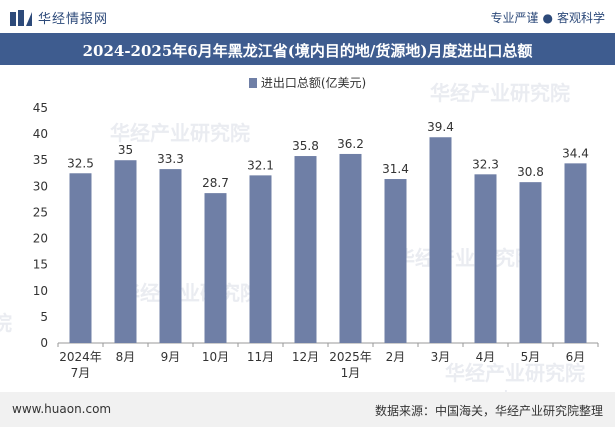 The height and width of the screenshot is (427, 615). What do you see at coordinates (40, 212) in the screenshot?
I see `y-tick-label: 25` at bounding box center [40, 212].